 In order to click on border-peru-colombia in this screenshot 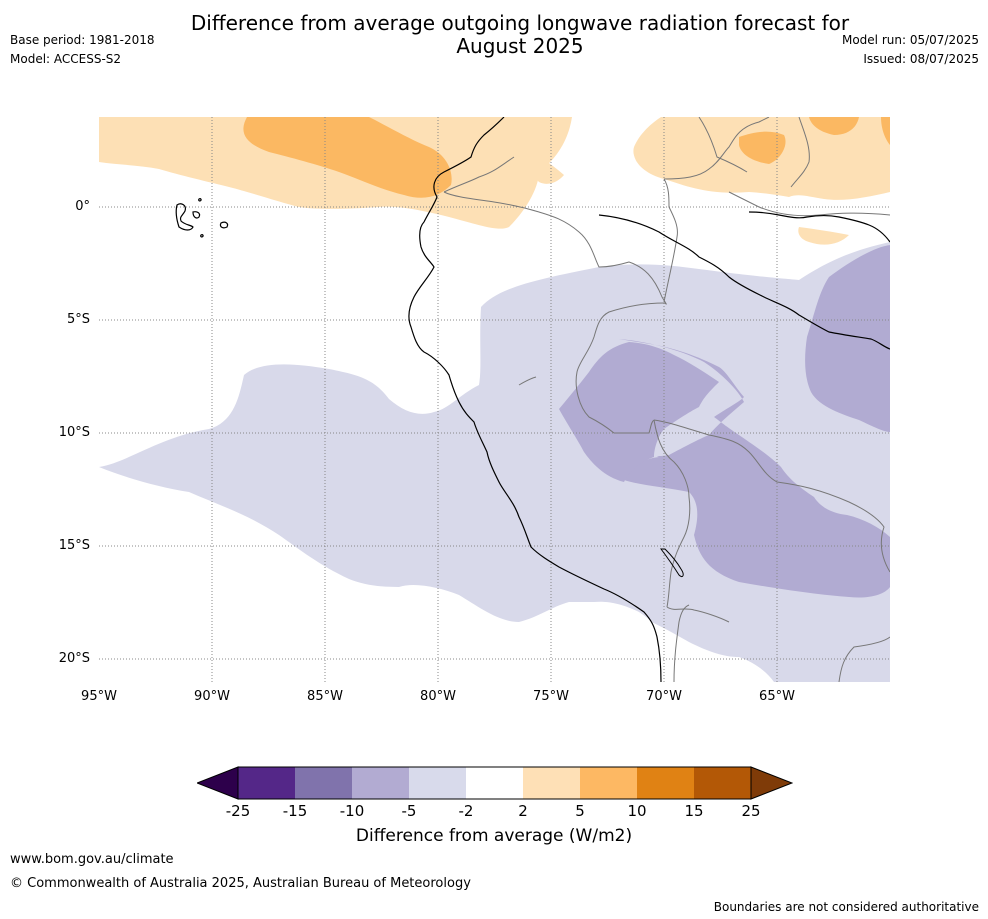, I will do `click(555, 248)`.